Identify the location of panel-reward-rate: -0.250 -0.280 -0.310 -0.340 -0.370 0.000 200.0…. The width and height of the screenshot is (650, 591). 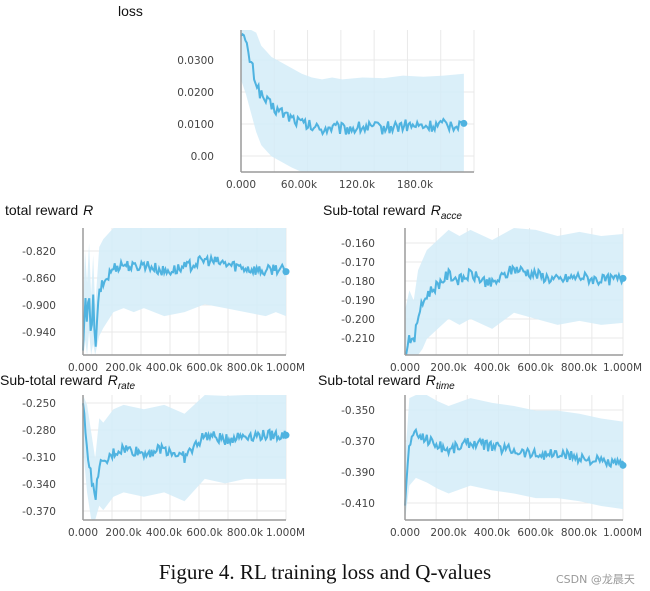
(152, 455).